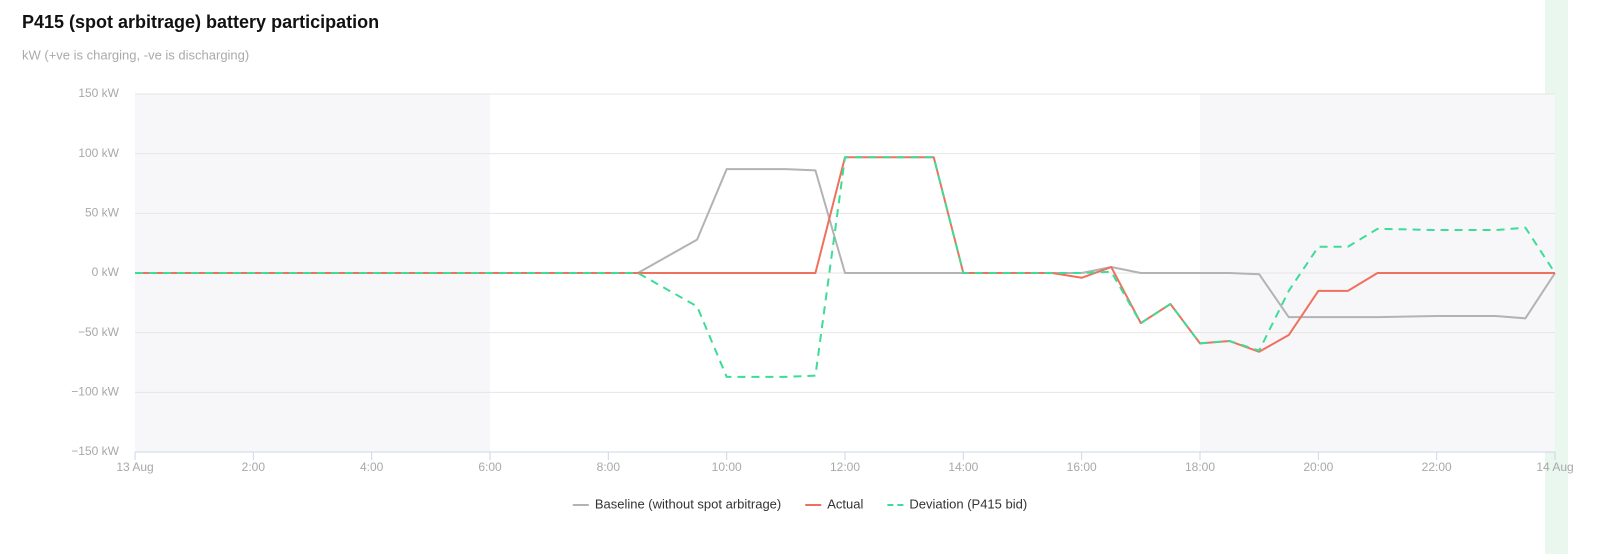 This screenshot has height=559, width=1600. Describe the element at coordinates (1318, 467) in the screenshot. I see `x-tick-label: 20:00` at that location.